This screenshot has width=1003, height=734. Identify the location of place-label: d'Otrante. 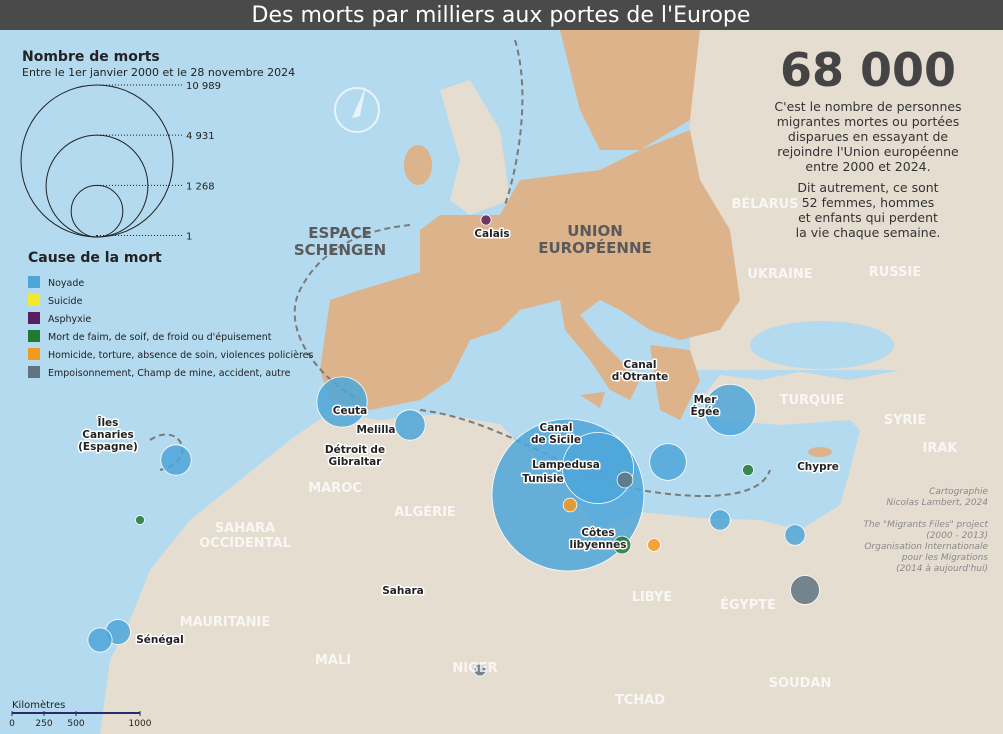
(640, 377).